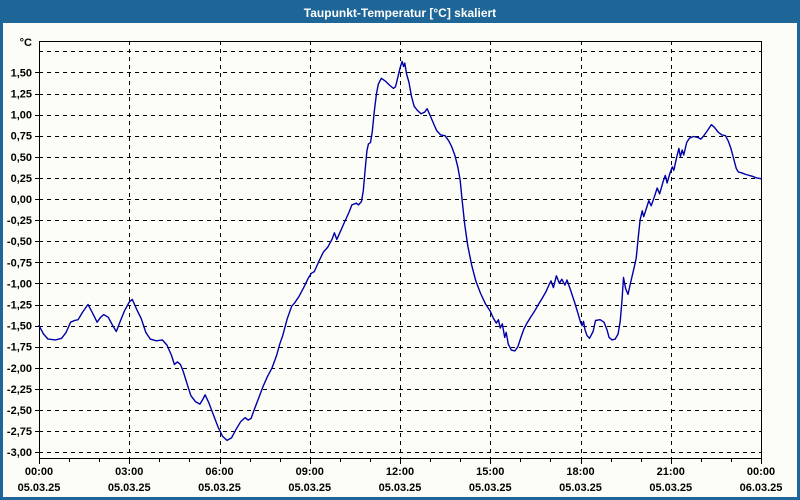 The image size is (800, 500). What do you see at coordinates (21, 200) in the screenshot?
I see `y-tick-label: 0,00` at bounding box center [21, 200].